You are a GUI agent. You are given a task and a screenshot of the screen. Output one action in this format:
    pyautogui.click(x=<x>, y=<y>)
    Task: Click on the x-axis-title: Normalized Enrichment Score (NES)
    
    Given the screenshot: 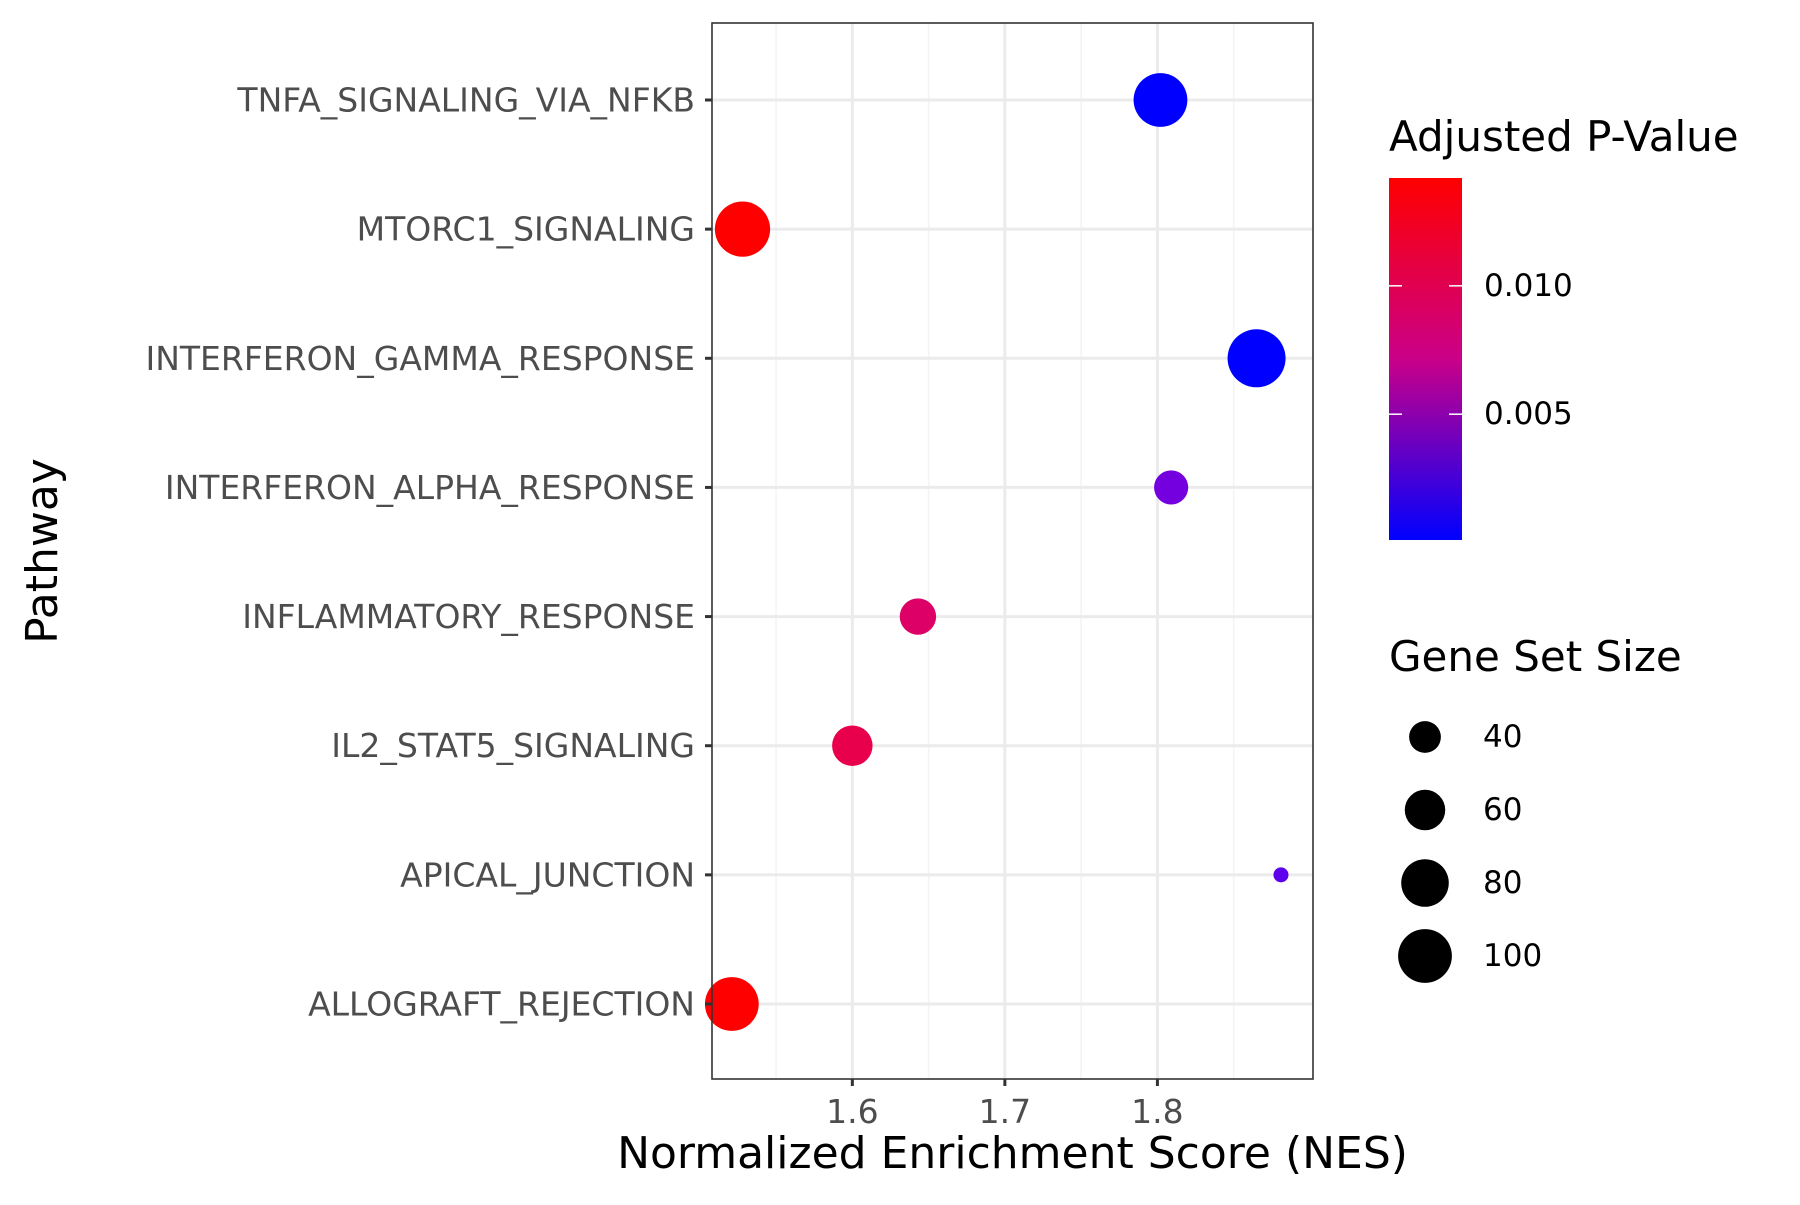 What is the action you would take?
    pyautogui.click(x=1012, y=1153)
    